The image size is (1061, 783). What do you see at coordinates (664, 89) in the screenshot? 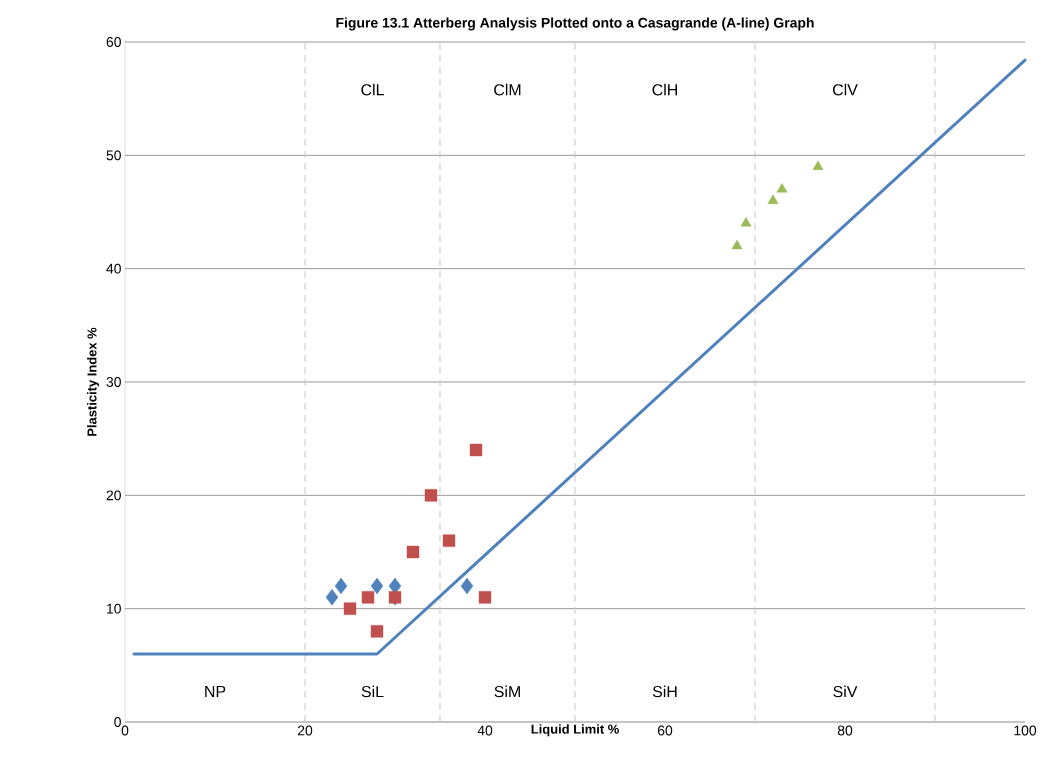
I see `annotation: ClH` at bounding box center [664, 89].